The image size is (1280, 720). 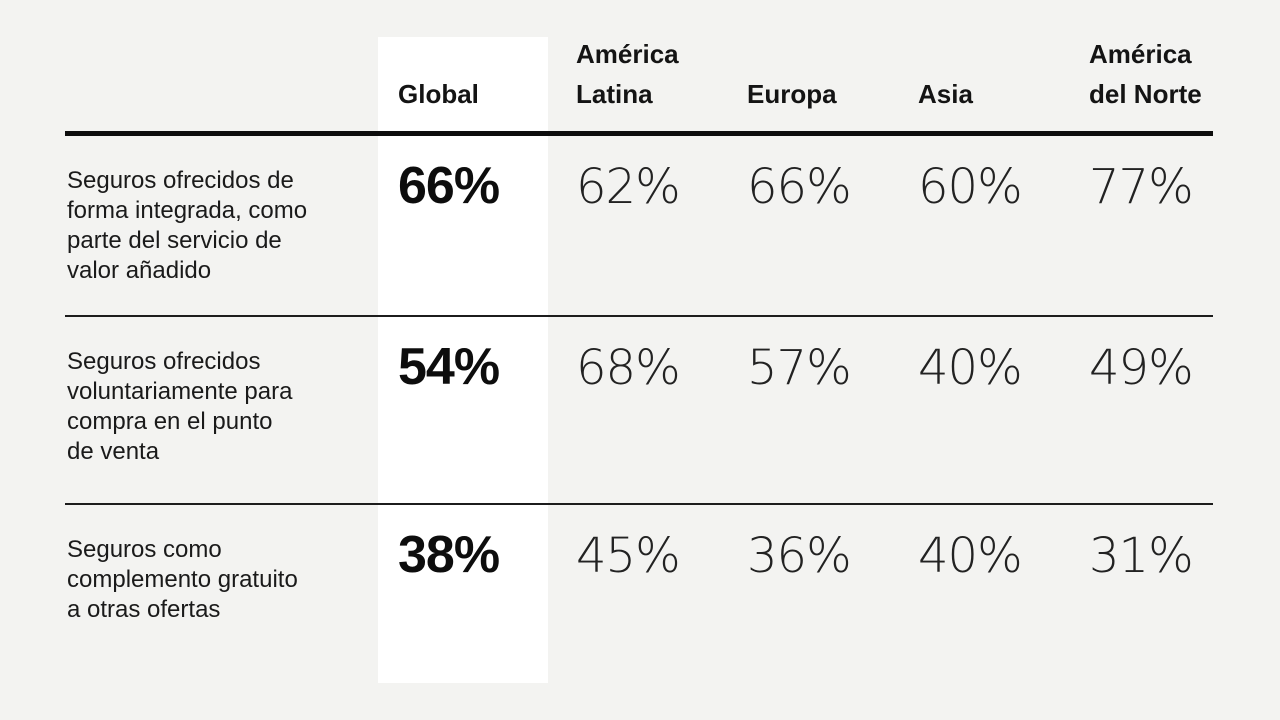 I want to click on value-global: 38%, so click(x=449, y=555).